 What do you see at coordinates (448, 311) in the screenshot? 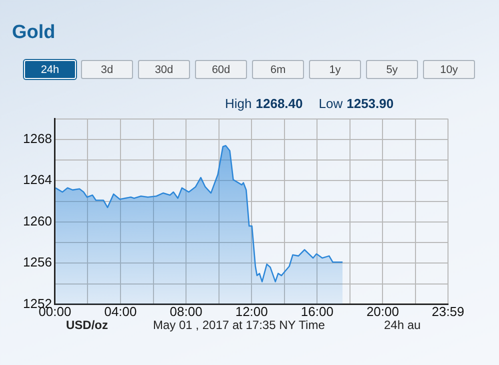
I see `x-tick-label: 23:59` at bounding box center [448, 311].